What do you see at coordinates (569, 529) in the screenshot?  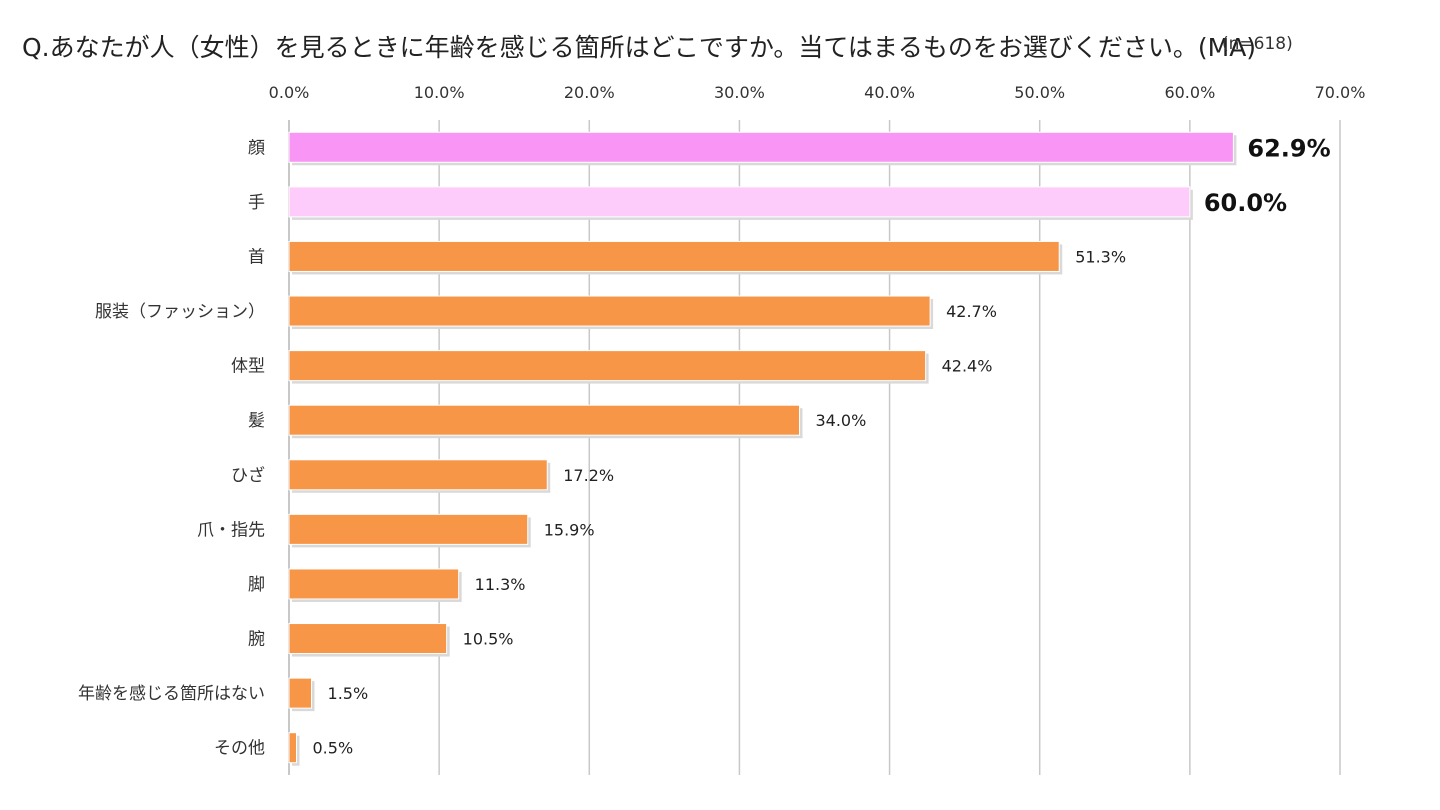 I see `value-label: 15.9%` at bounding box center [569, 529].